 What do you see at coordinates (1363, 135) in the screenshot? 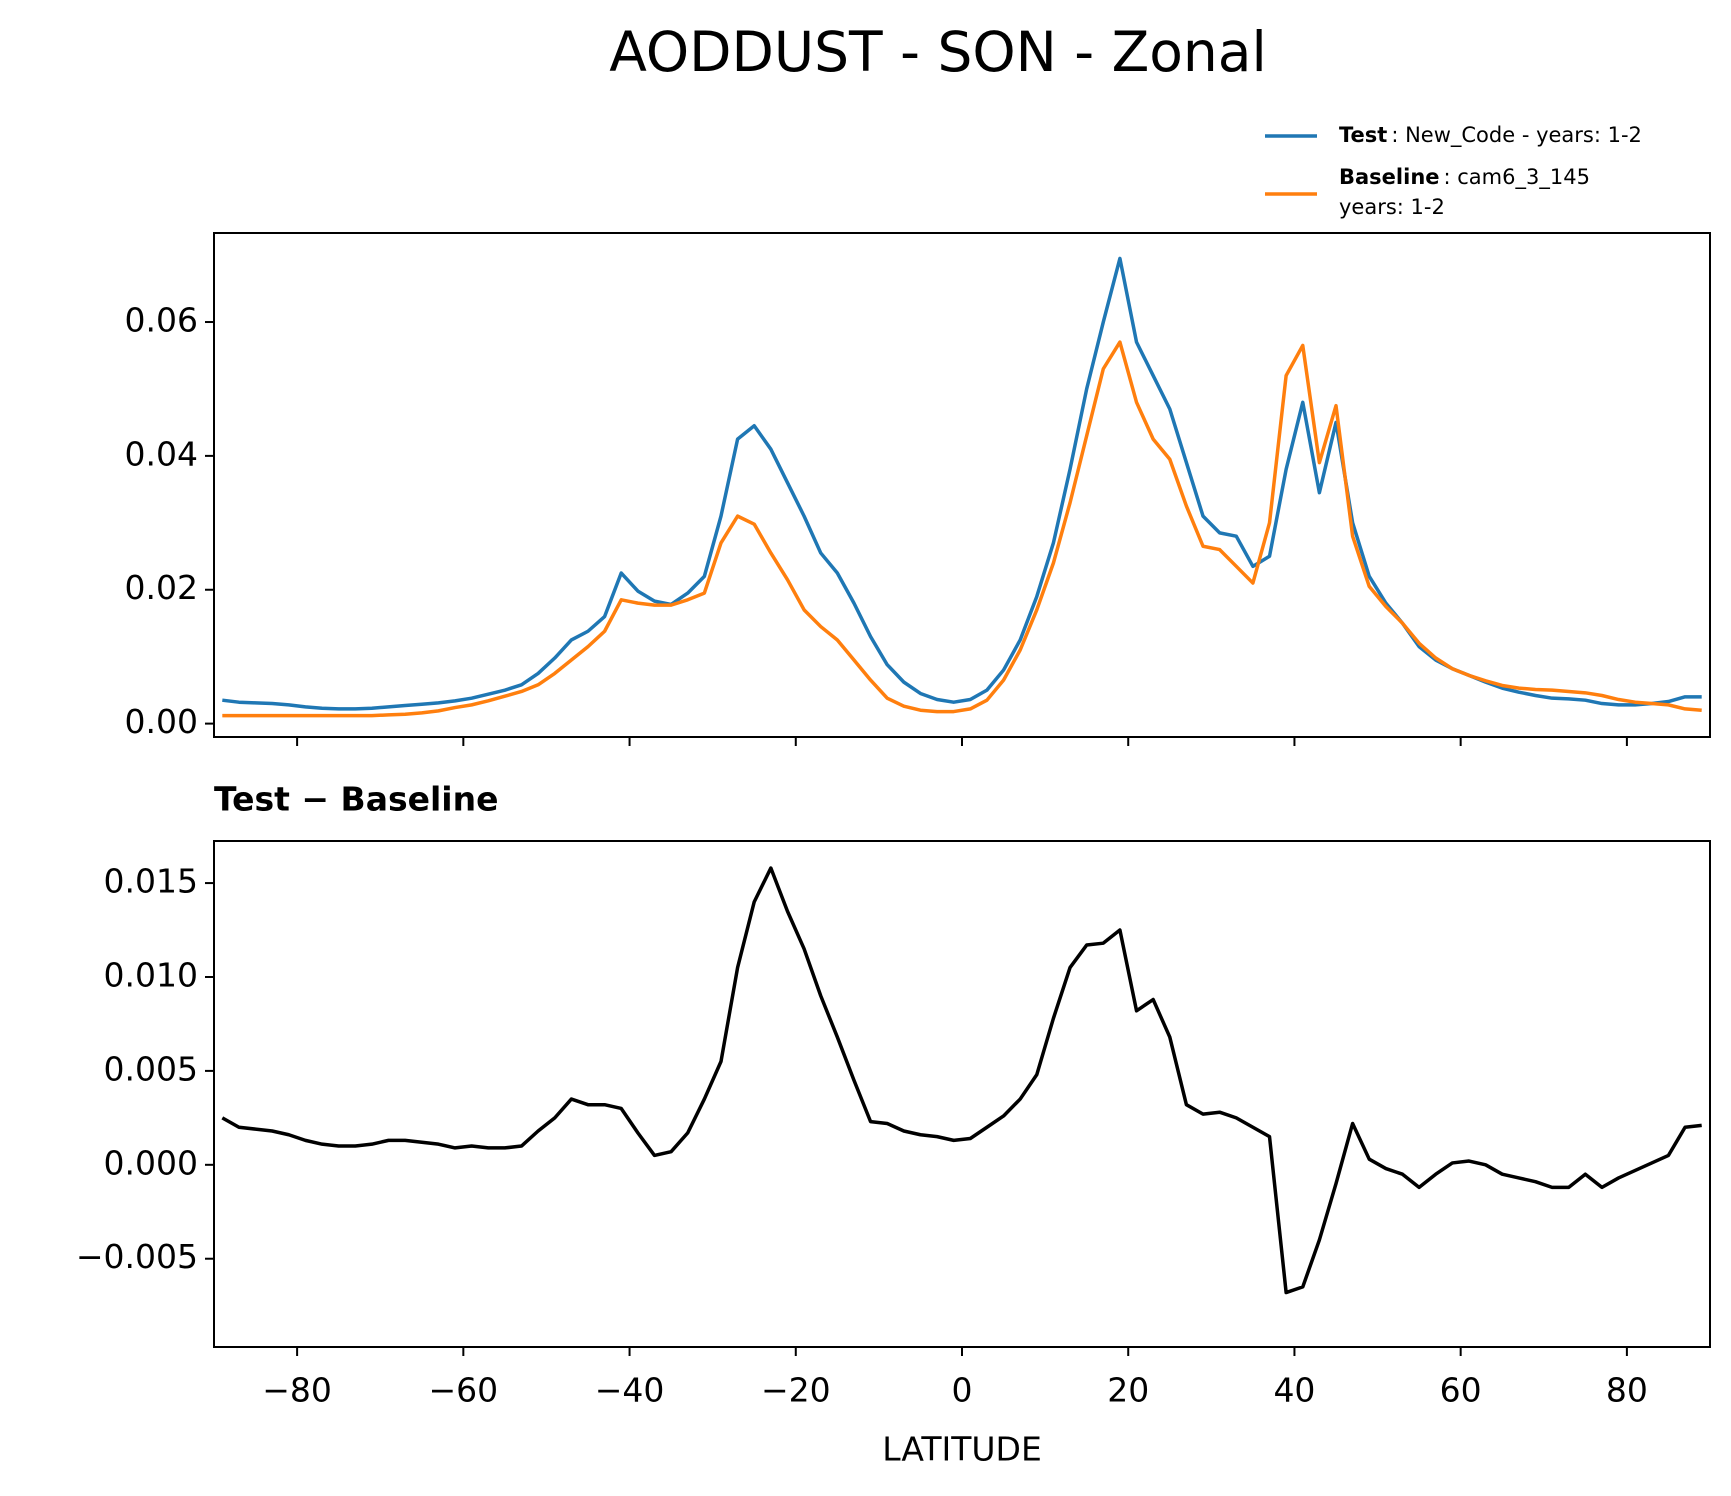
I see `legend-name: Test` at bounding box center [1363, 135].